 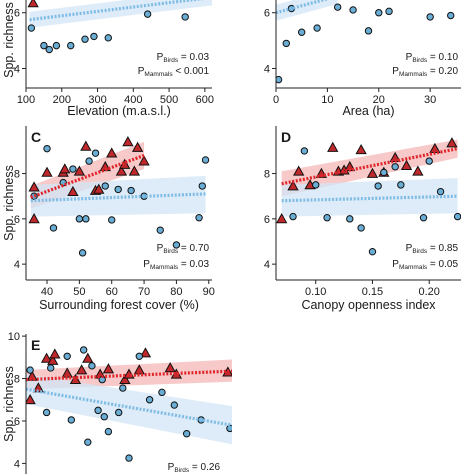 I want to click on p-value: PMammals = 0.20, so click(x=425, y=72).